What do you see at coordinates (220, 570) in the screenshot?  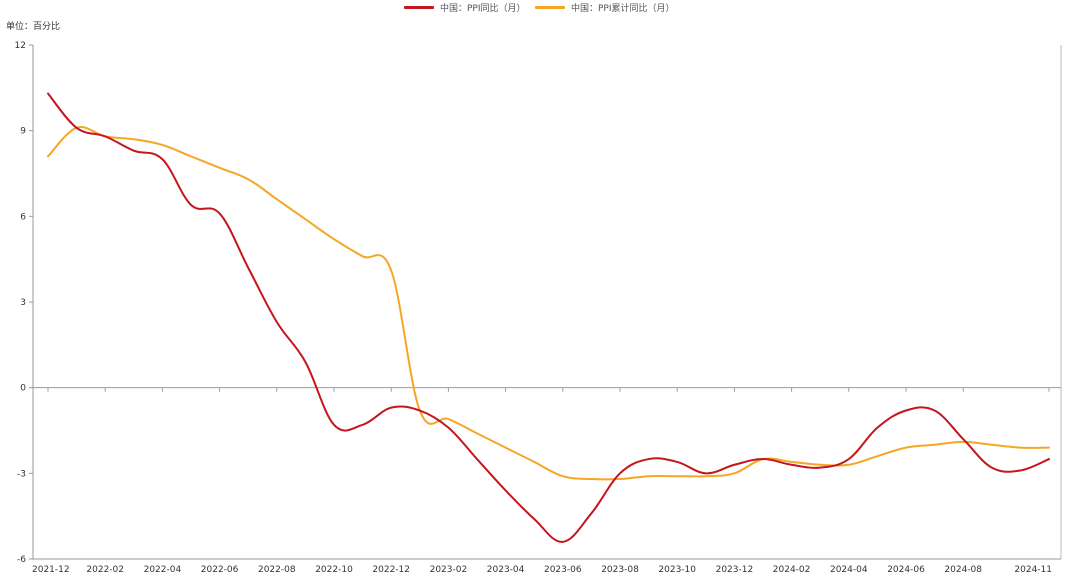 I see `x-tick-label: 2022-06` at bounding box center [220, 570].